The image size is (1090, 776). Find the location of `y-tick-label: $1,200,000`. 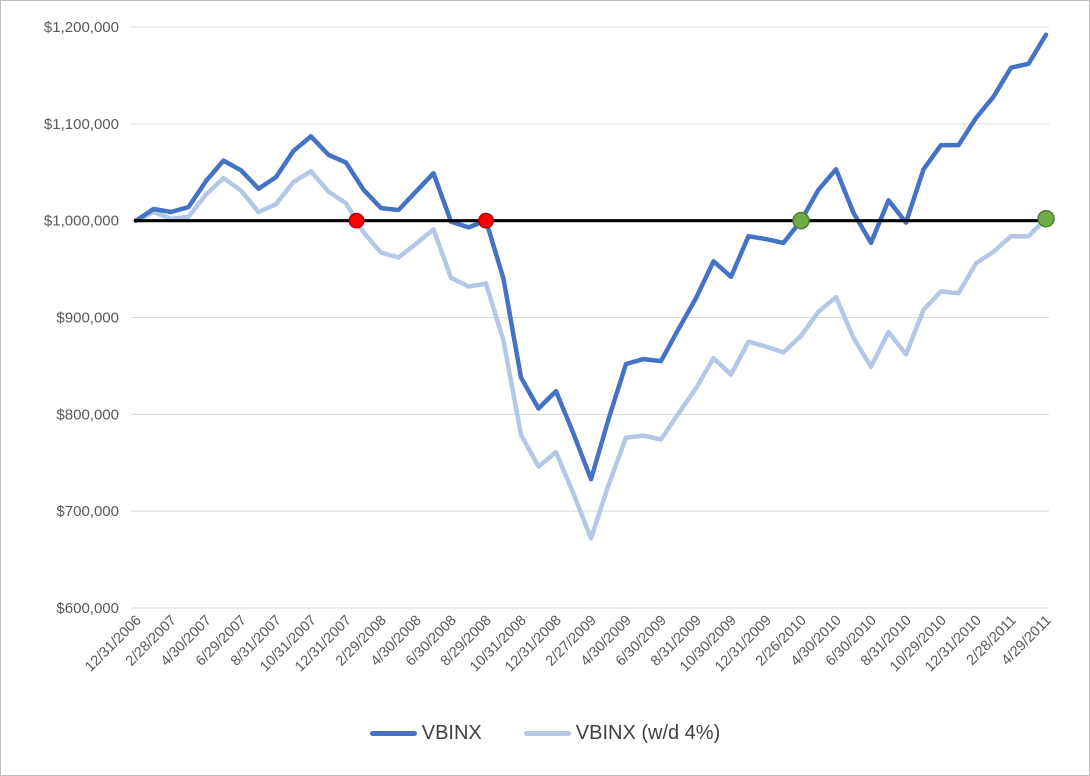

y-tick-label: $1,200,000 is located at coordinates (81, 27).